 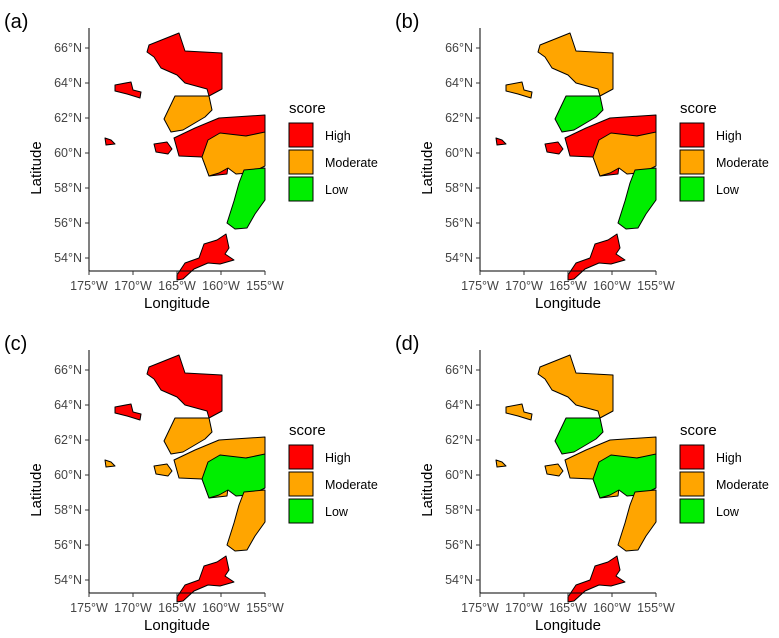 I want to click on panel-tag-label: (d), so click(x=407, y=344).